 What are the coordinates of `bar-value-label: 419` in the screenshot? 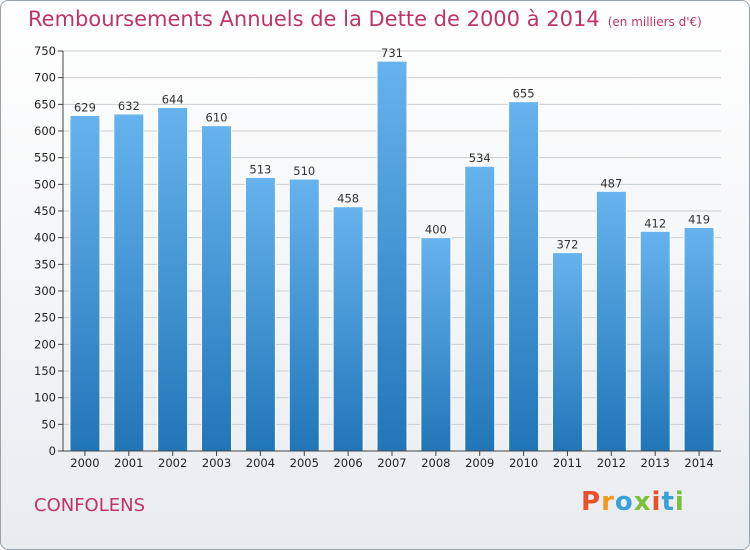 It's located at (699, 220).